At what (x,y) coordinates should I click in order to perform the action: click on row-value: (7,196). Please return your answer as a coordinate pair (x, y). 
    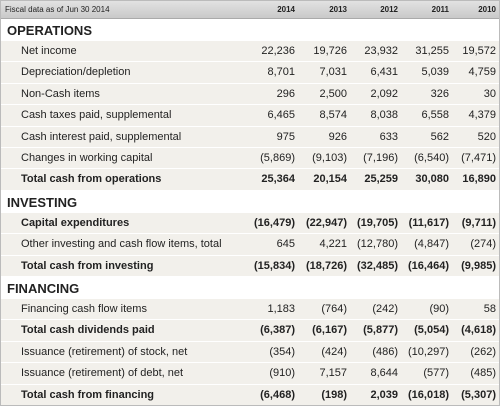
    Looking at the image, I should click on (380, 158).